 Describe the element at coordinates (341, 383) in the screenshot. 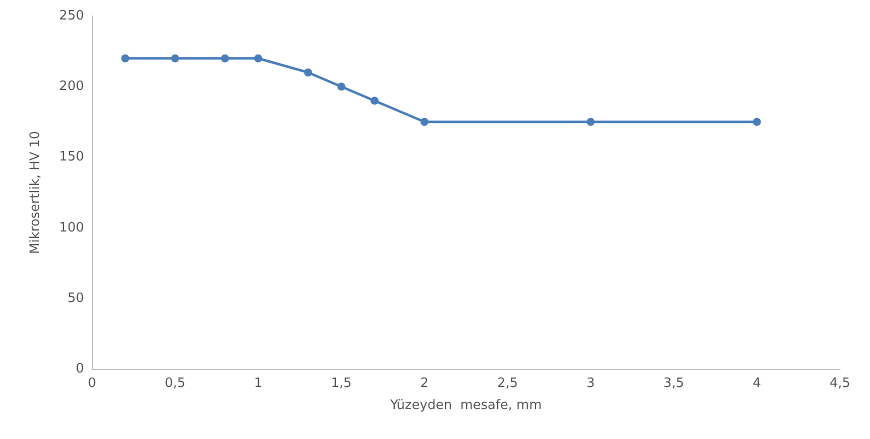

I see `x-tick-label: 1,5` at that location.